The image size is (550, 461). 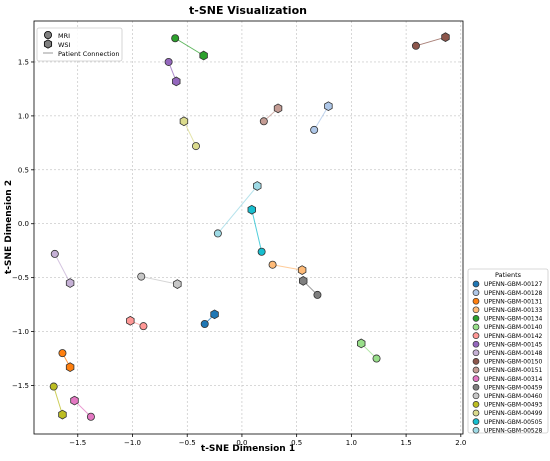 I want to click on chart-title: t-SNE Visualization, so click(x=248, y=10).